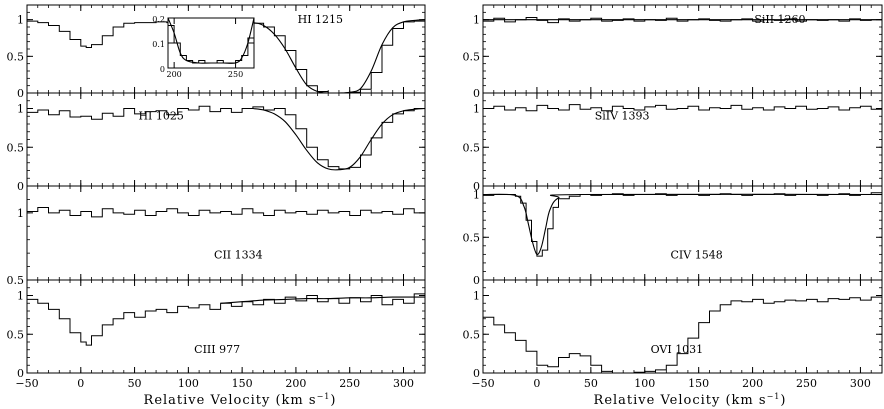  What do you see at coordinates (238, 255) in the screenshot?
I see `ion-label: CII 1334` at bounding box center [238, 255].